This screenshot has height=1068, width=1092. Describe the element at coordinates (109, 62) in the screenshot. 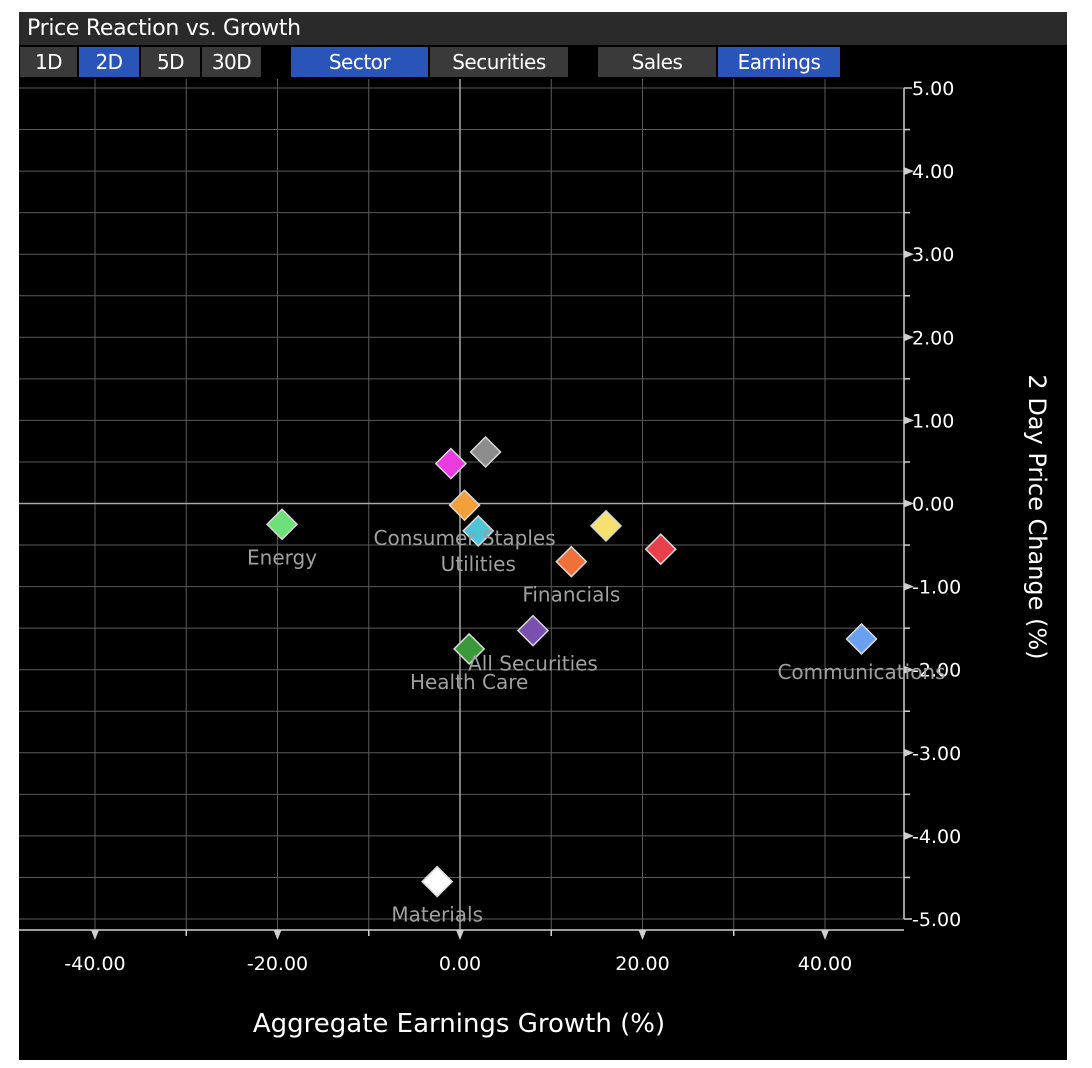

I see `period-2d-button: 2D` at that location.